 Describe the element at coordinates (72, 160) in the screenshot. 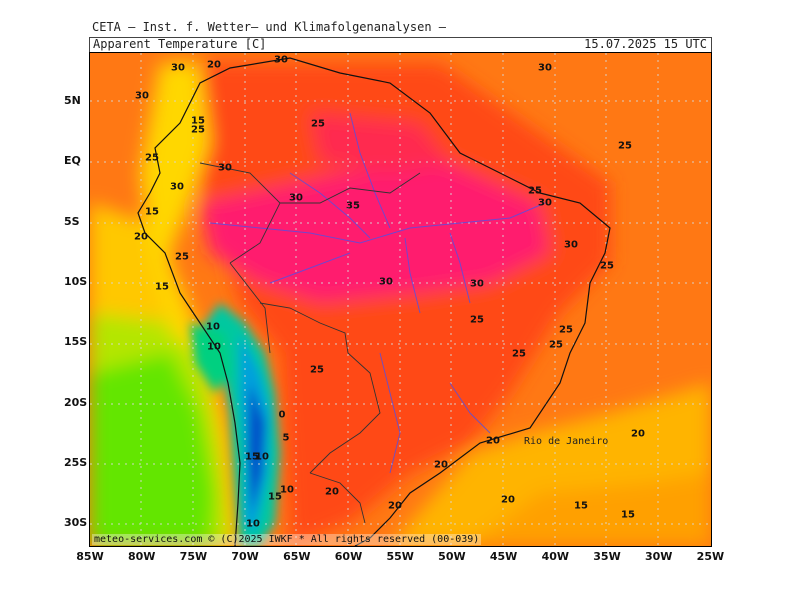

I see `lat-label-eq: EQ` at that location.